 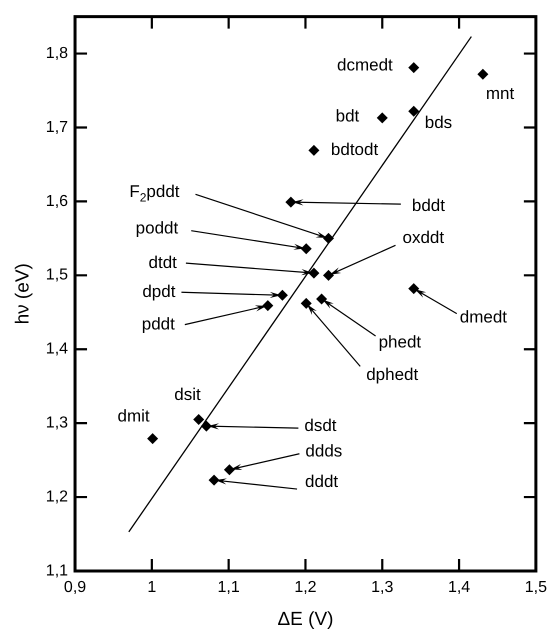 I want to click on annotation: pddt, so click(x=159, y=324).